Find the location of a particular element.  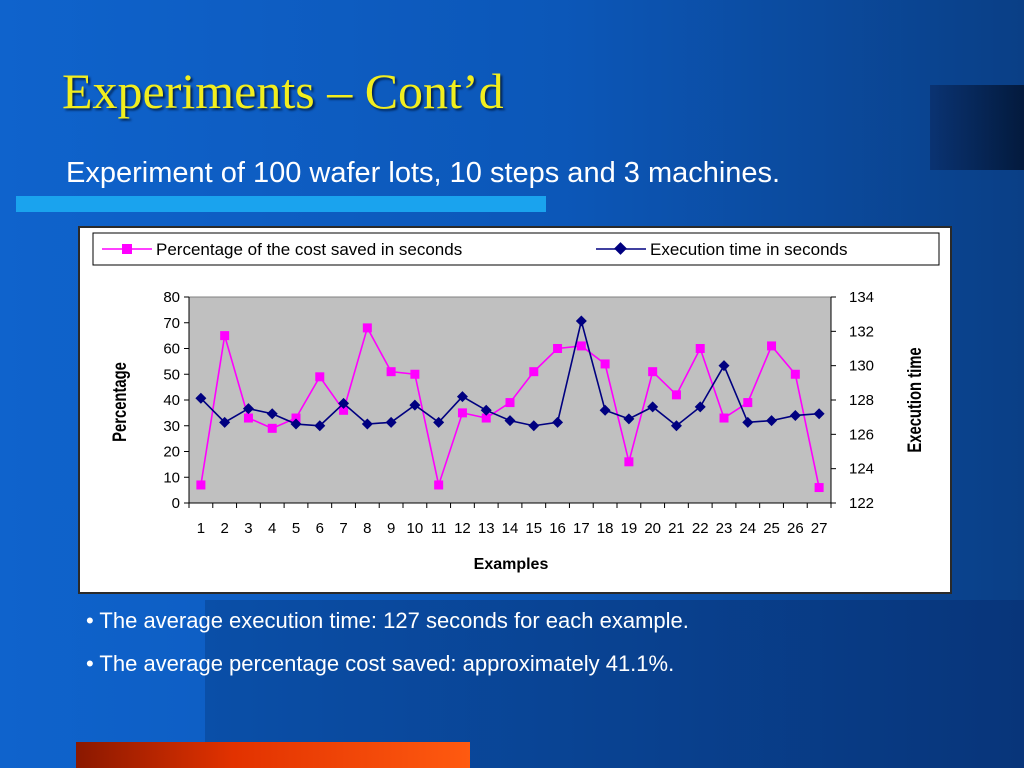

x-tick-label: 9 is located at coordinates (391, 528).